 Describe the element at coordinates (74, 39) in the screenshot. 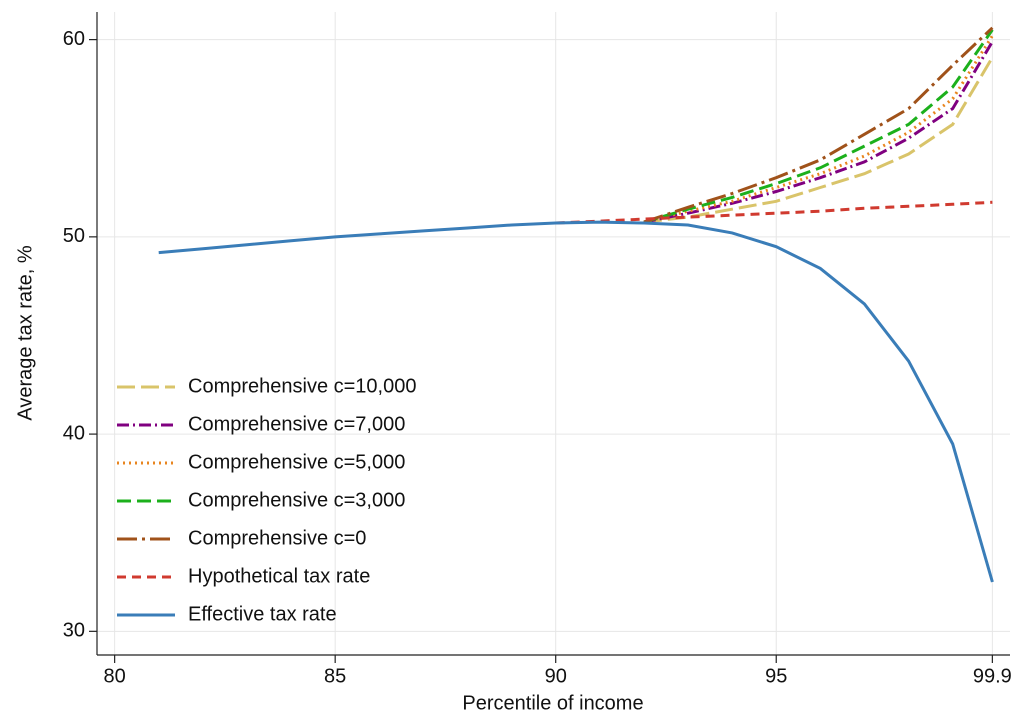

I see `y-tick-label: 60` at that location.